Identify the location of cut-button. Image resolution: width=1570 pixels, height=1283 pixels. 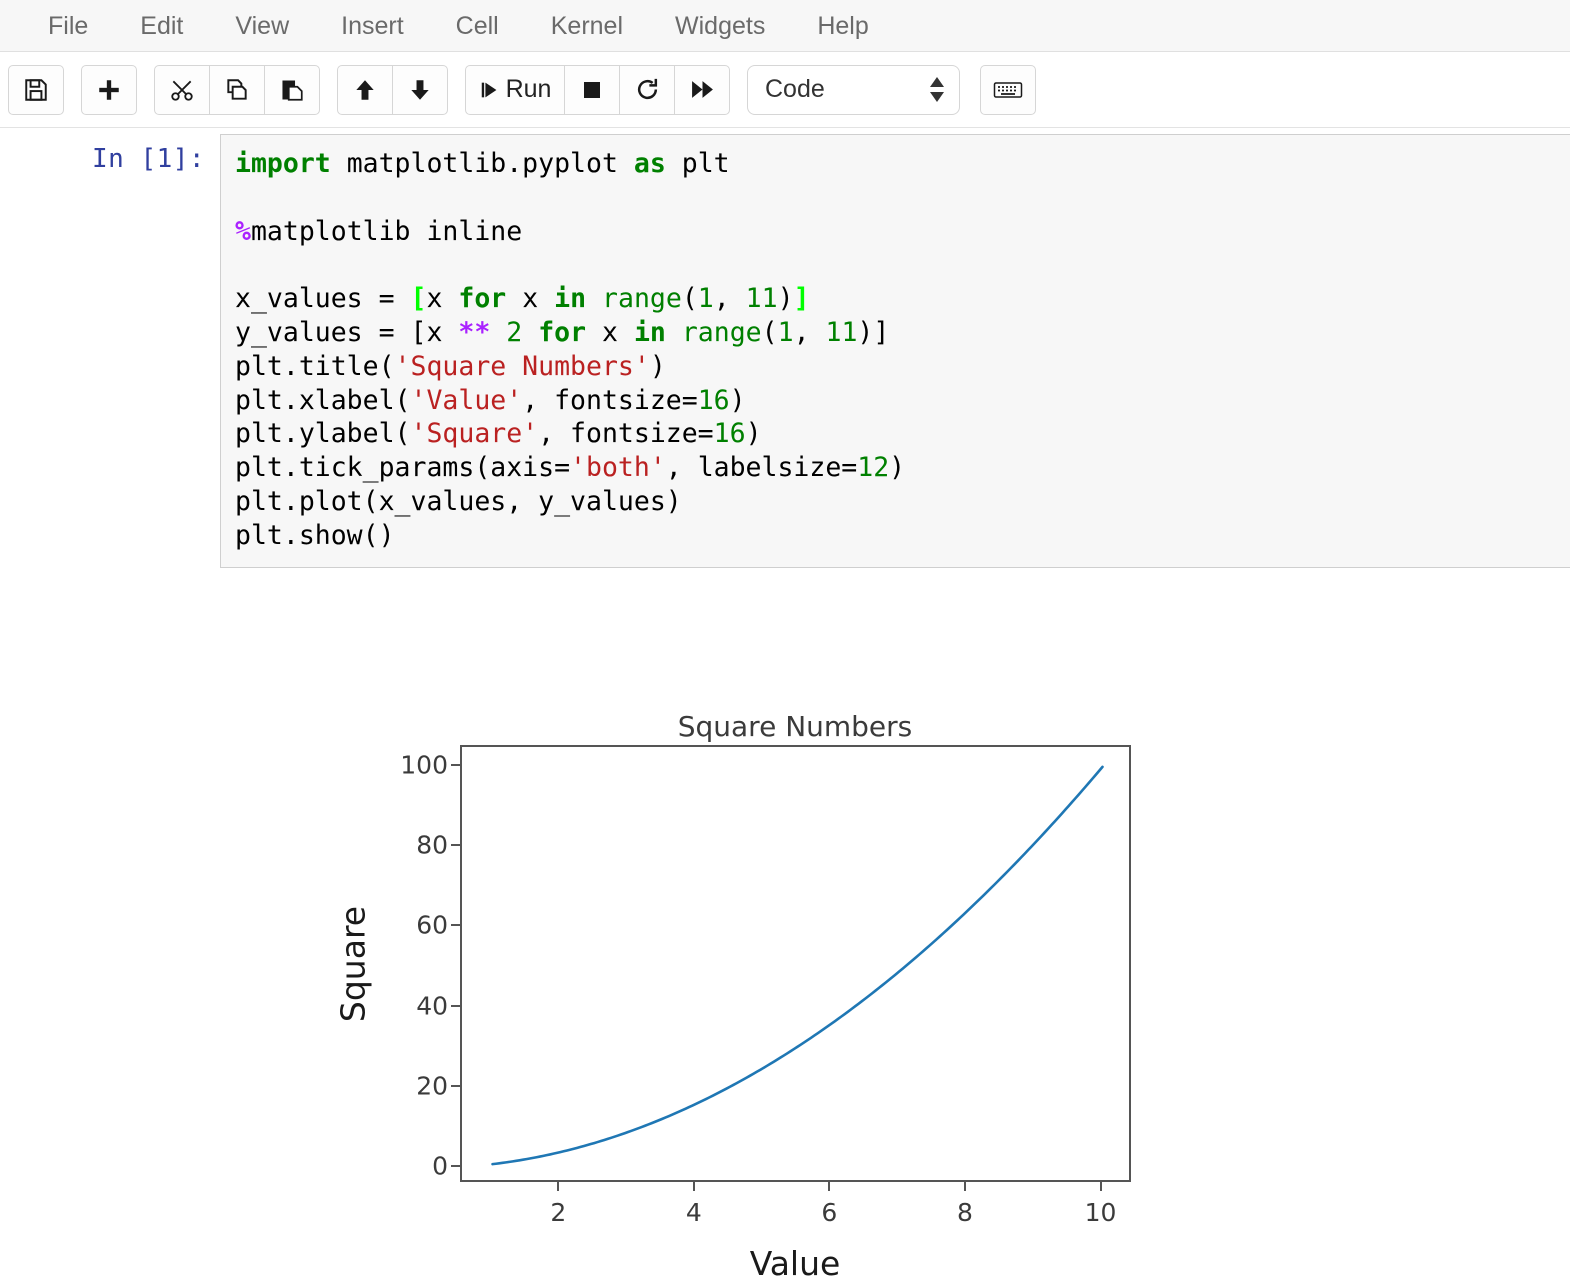
(182, 89).